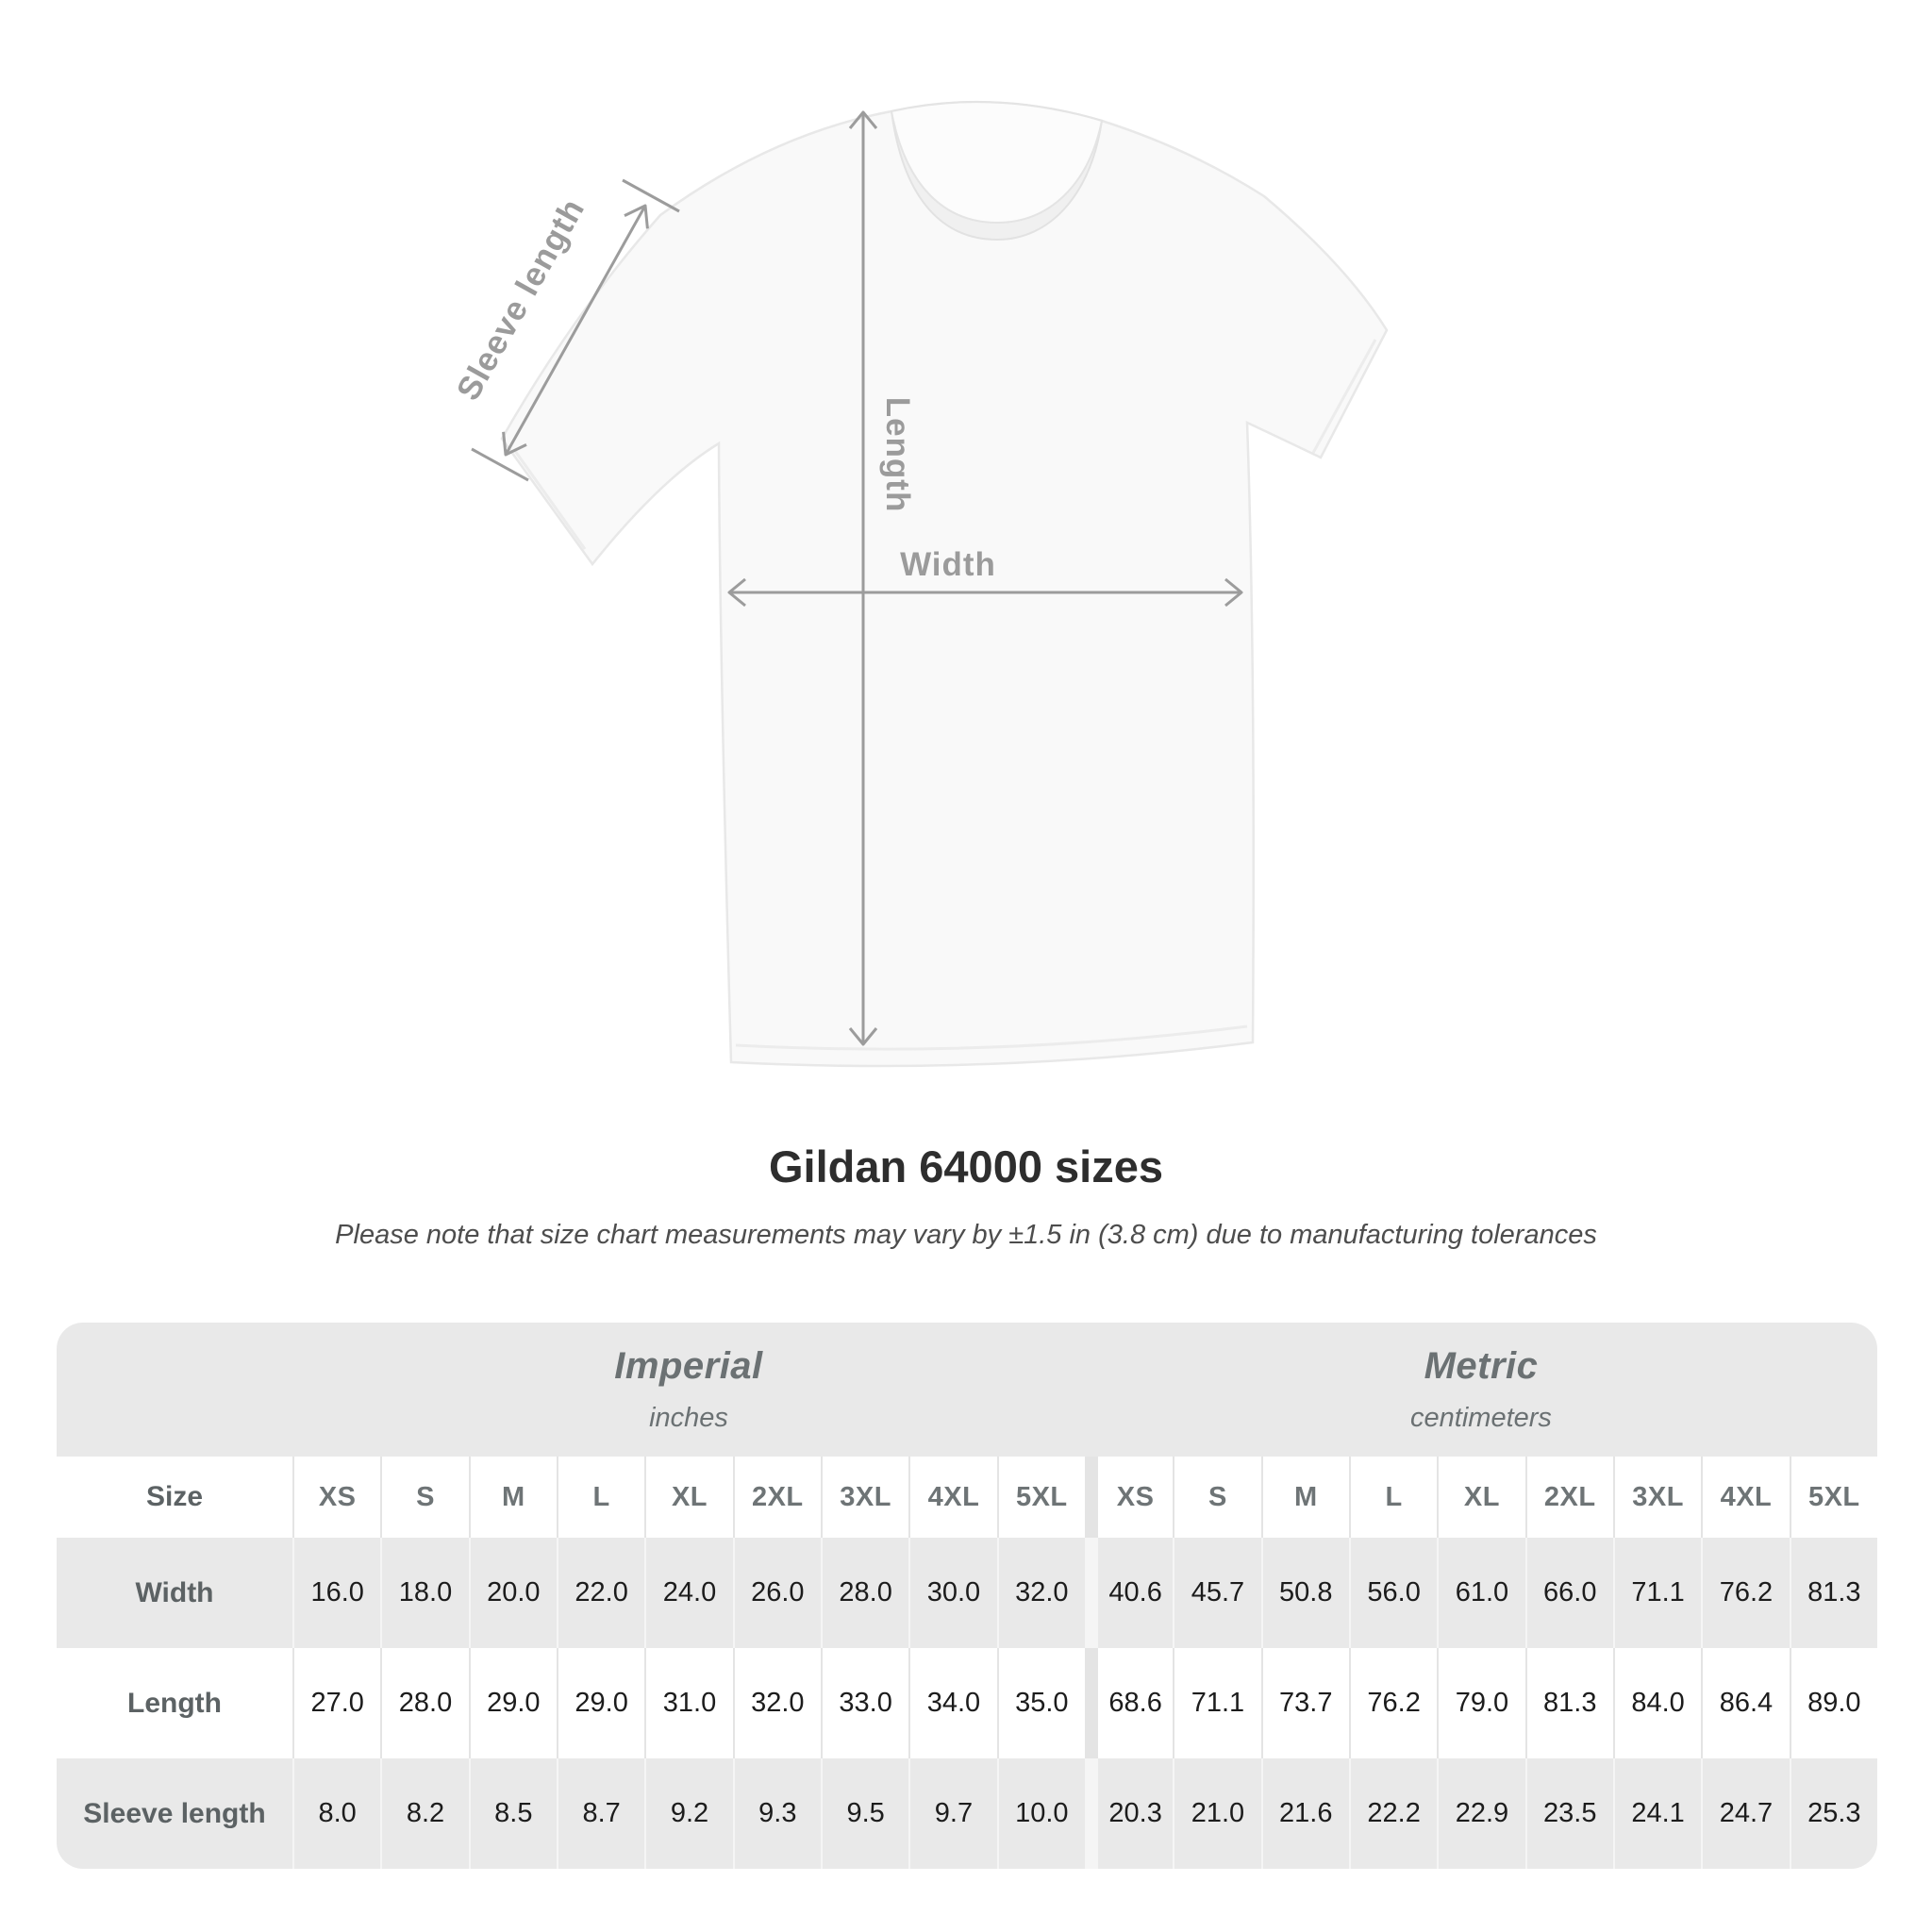  I want to click on value-cell: 9.7, so click(953, 1814).